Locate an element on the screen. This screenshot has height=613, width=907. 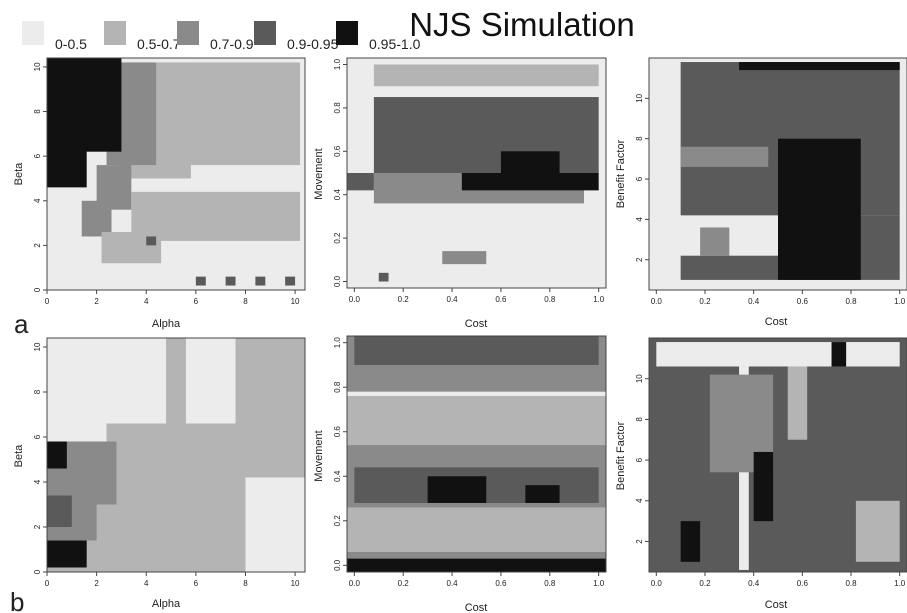
legend-item: 0-0.5 is located at coordinates (54, 36).